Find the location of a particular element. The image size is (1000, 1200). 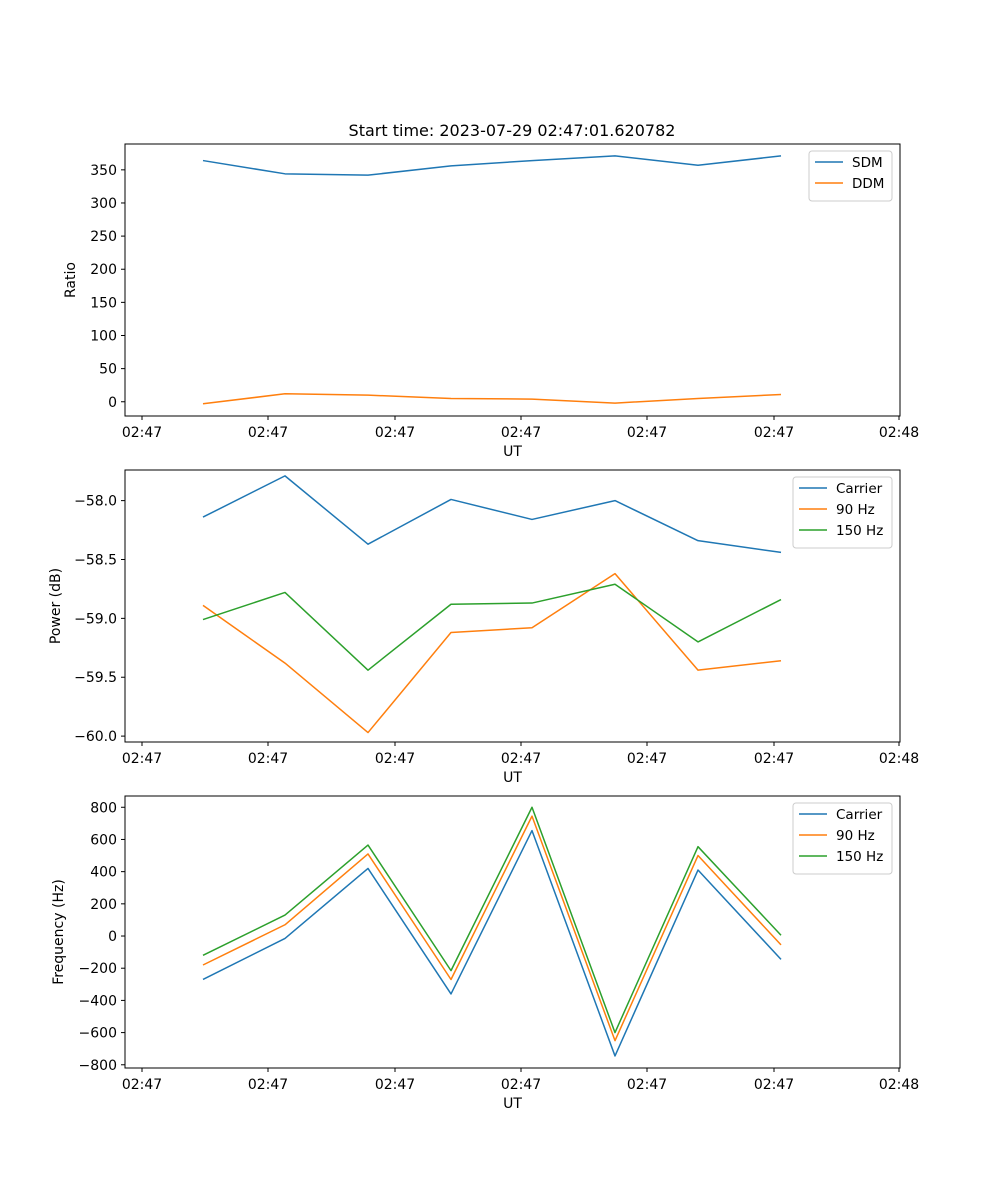

legend-label: SDM is located at coordinates (867, 163).